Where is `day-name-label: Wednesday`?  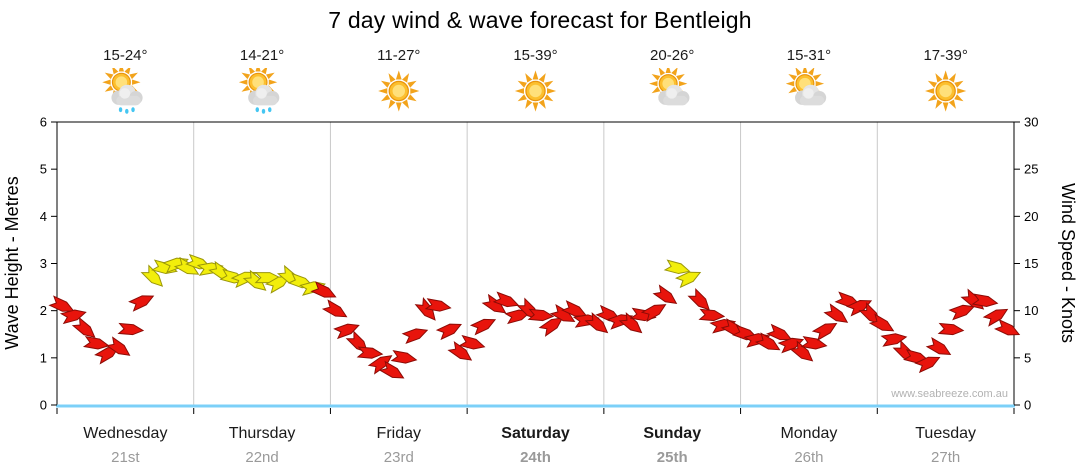
day-name-label: Wednesday is located at coordinates (125, 433).